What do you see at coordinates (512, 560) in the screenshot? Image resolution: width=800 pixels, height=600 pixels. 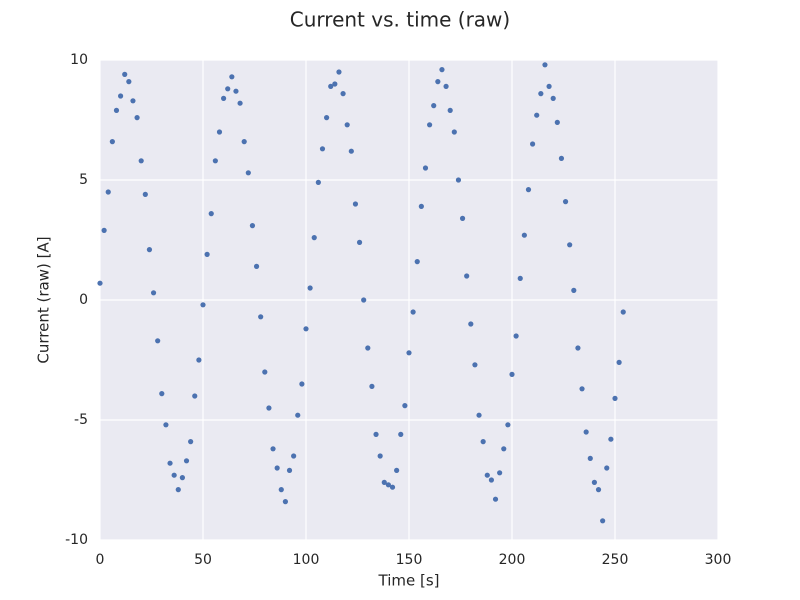 I see `x-tick-label: 200` at bounding box center [512, 560].